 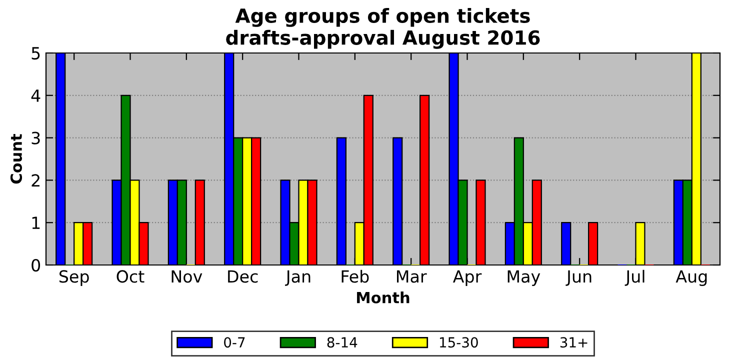 What do you see at coordinates (36, 53) in the screenshot?
I see `y-tick-label: 5` at bounding box center [36, 53].